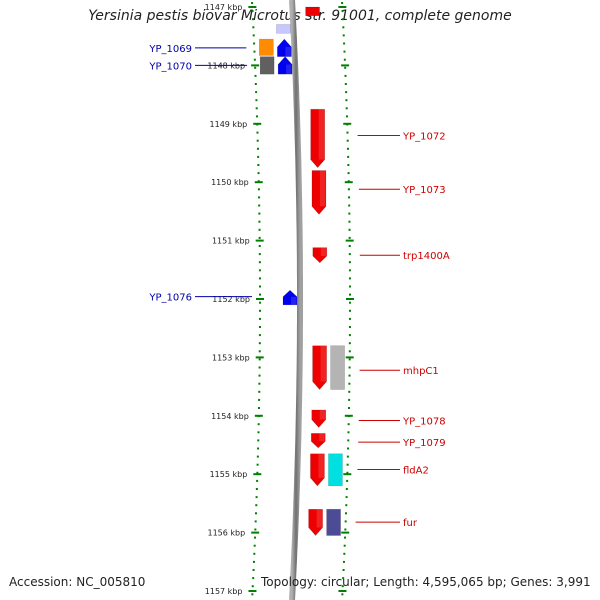  Describe the element at coordinates (230, 182) in the screenshot. I see `tick-label: 1150 kbp` at that location.